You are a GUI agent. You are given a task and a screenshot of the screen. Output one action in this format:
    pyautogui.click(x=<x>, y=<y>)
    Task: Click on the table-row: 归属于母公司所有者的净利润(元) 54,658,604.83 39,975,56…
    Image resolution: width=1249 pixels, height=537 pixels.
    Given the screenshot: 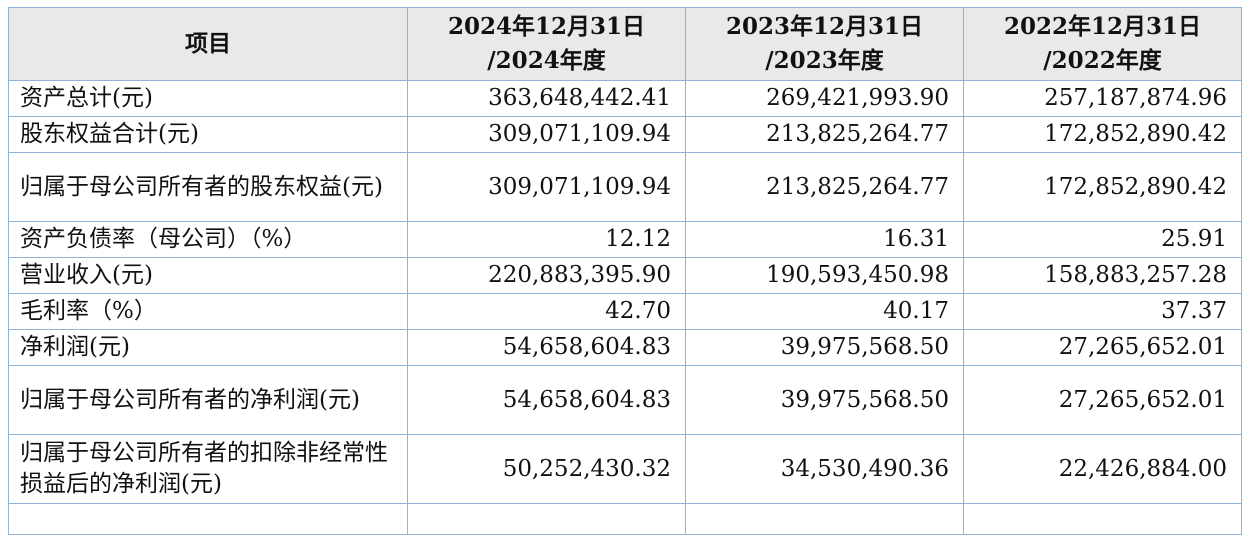 What is the action you would take?
    pyautogui.click(x=625, y=400)
    